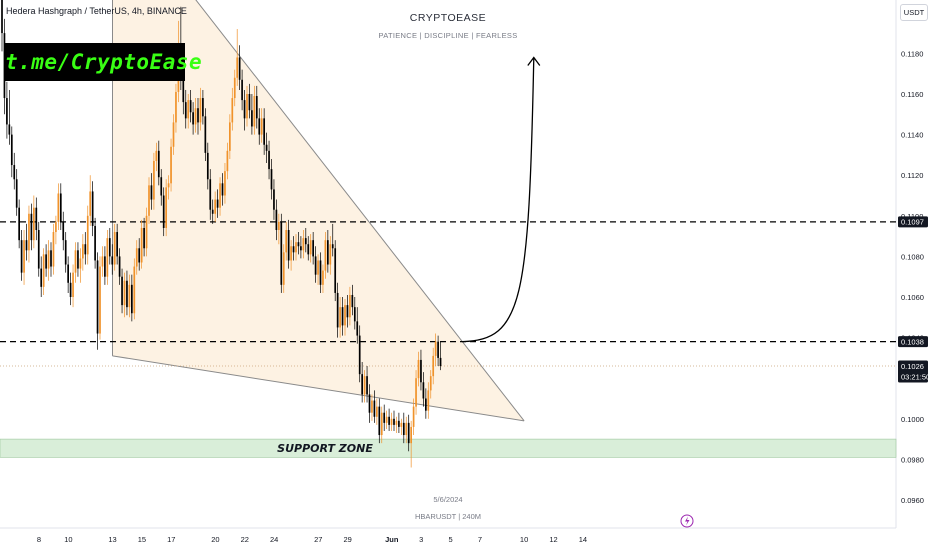 This screenshot has width=932, height=555. I want to click on x-tick-label: 20, so click(215, 539).